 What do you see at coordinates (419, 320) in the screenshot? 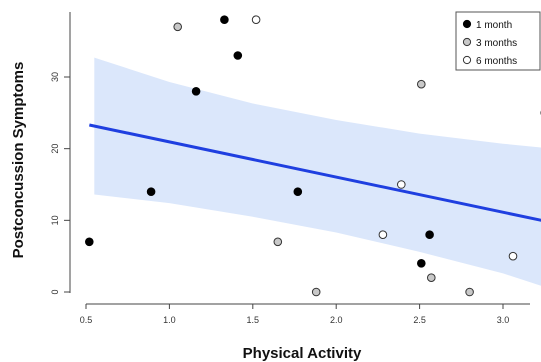
I see `x-tick-label: 2.5` at bounding box center [419, 320].